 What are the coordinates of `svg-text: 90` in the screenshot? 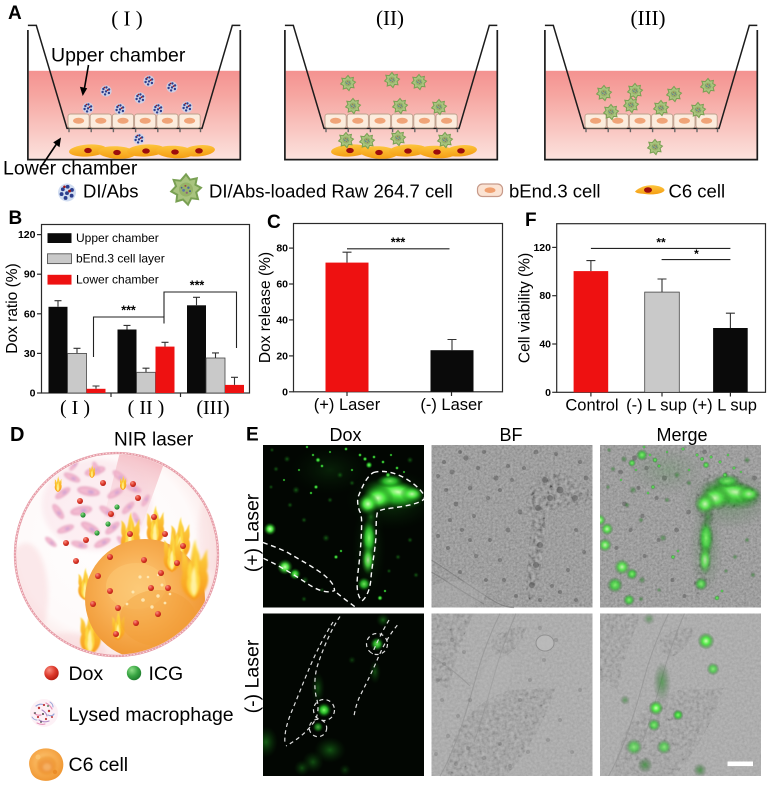 It's located at (30, 275).